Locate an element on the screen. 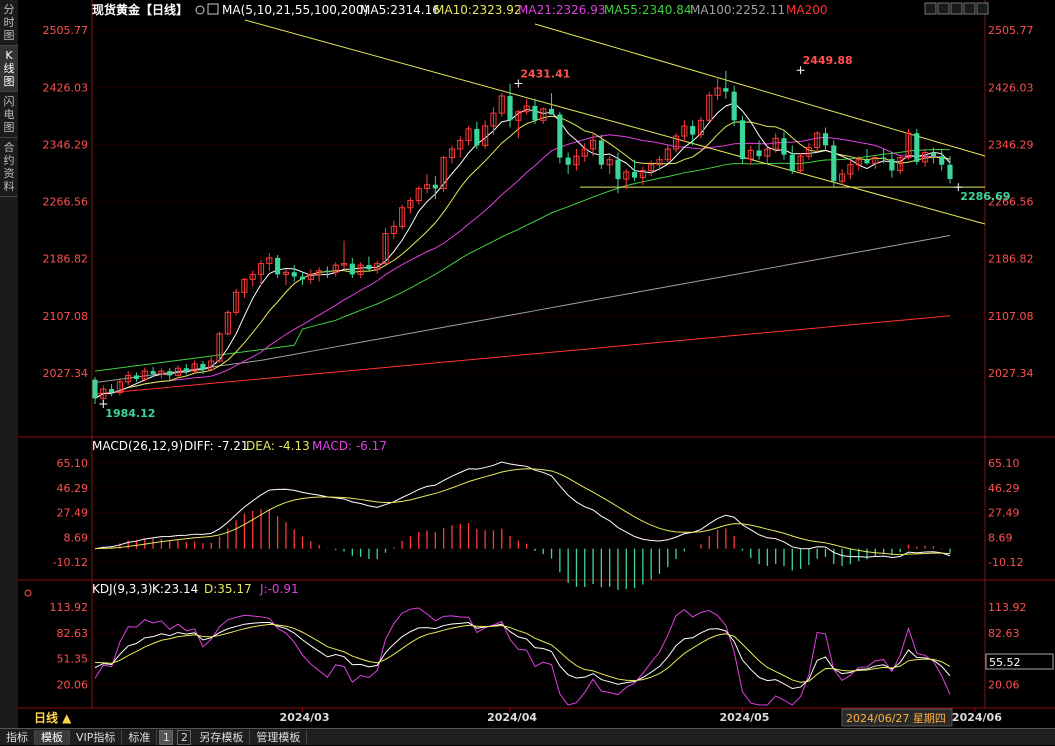  settings-icon is located at coordinates (982, 8).